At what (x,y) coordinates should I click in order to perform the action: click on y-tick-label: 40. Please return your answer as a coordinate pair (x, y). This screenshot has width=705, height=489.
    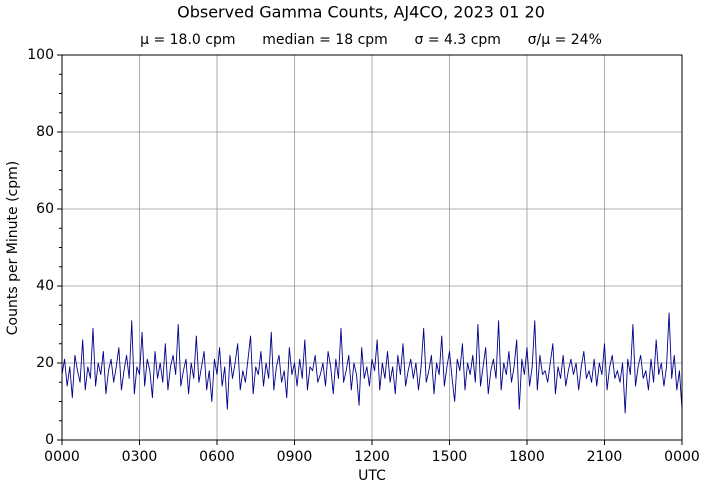
    Looking at the image, I should click on (45, 286).